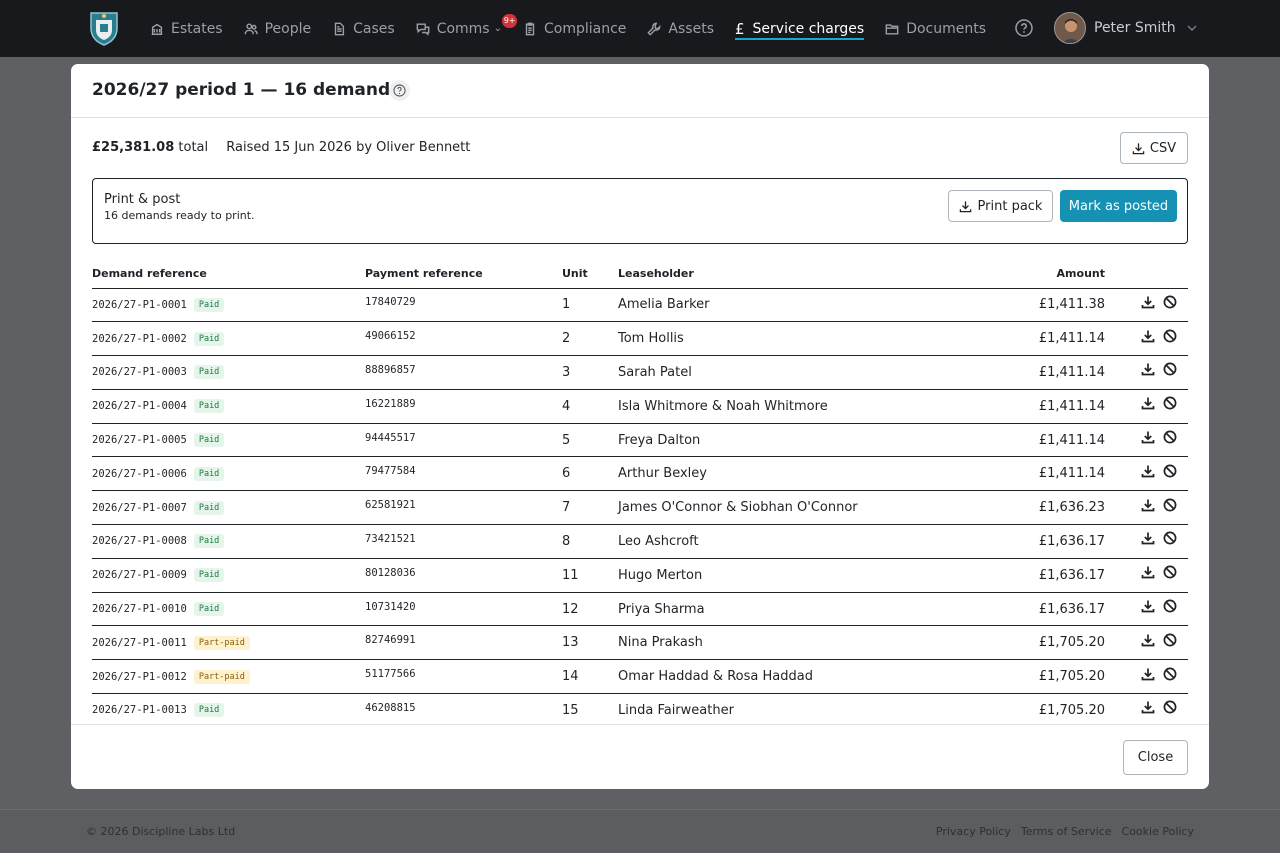 The height and width of the screenshot is (853, 1280). Describe the element at coordinates (739, 28) in the screenshot. I see `pound-icon: £` at that location.